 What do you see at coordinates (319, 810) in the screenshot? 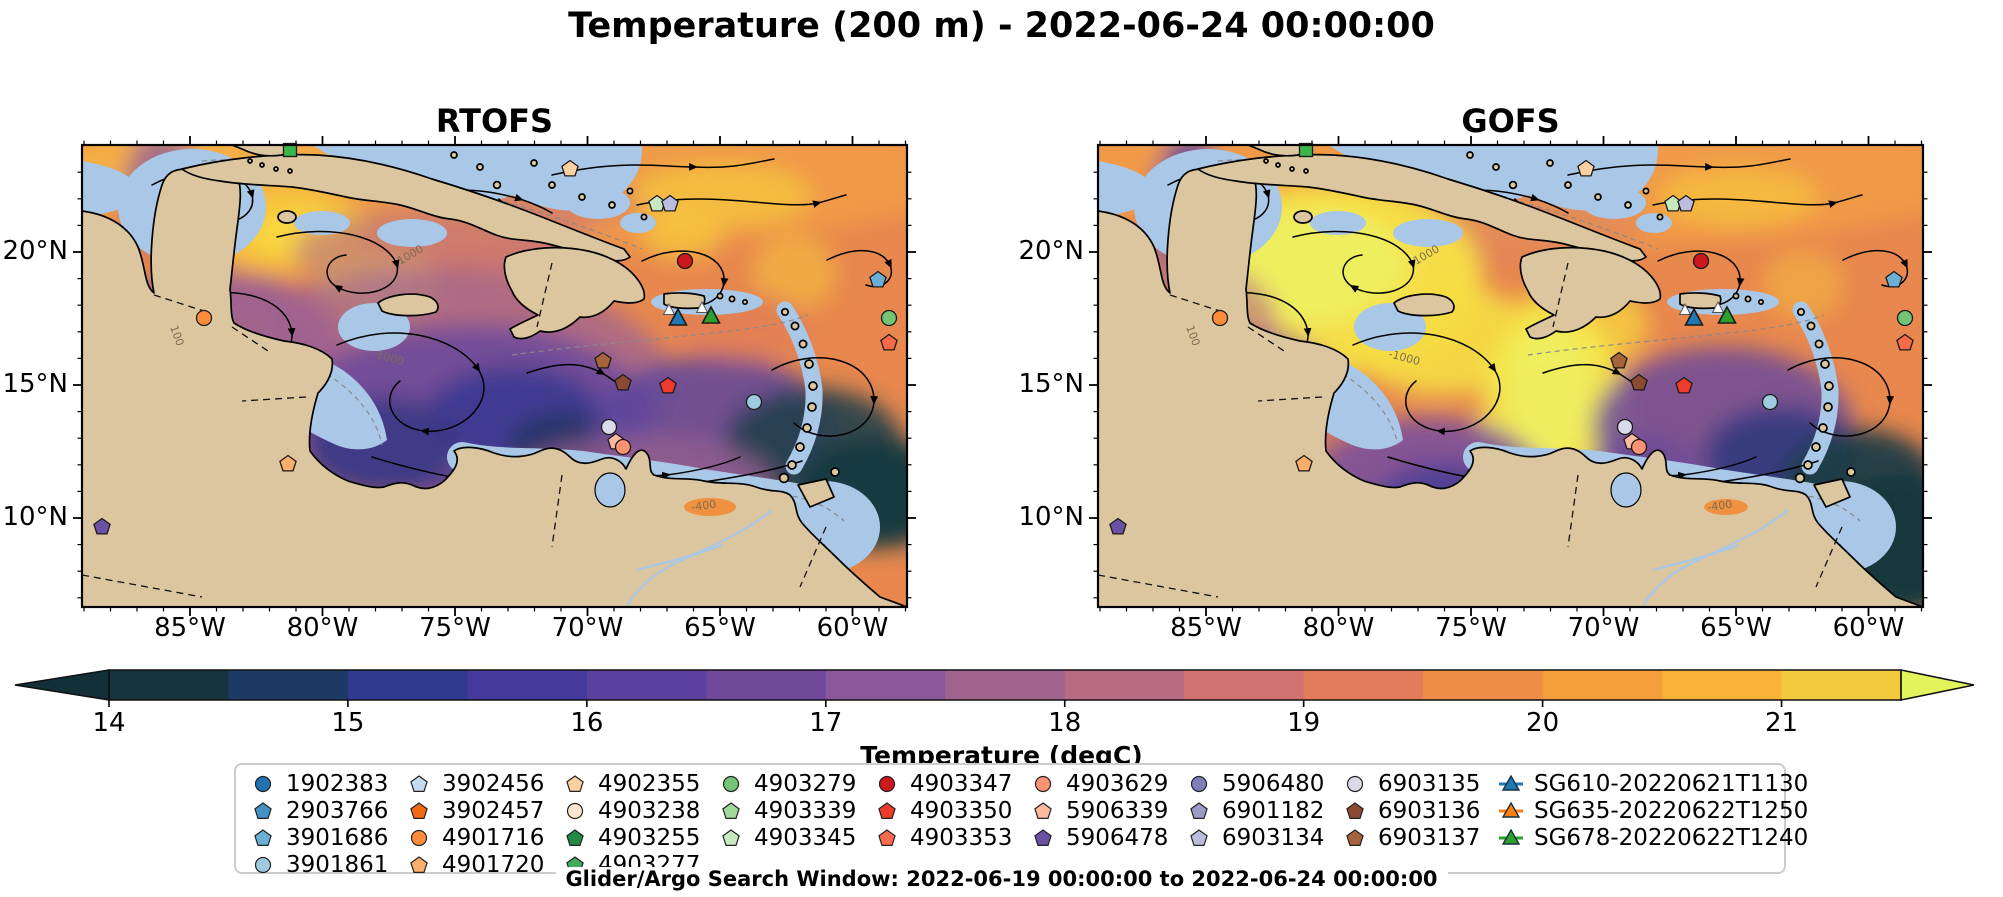
I see `legend-item: 2903766` at bounding box center [319, 810].